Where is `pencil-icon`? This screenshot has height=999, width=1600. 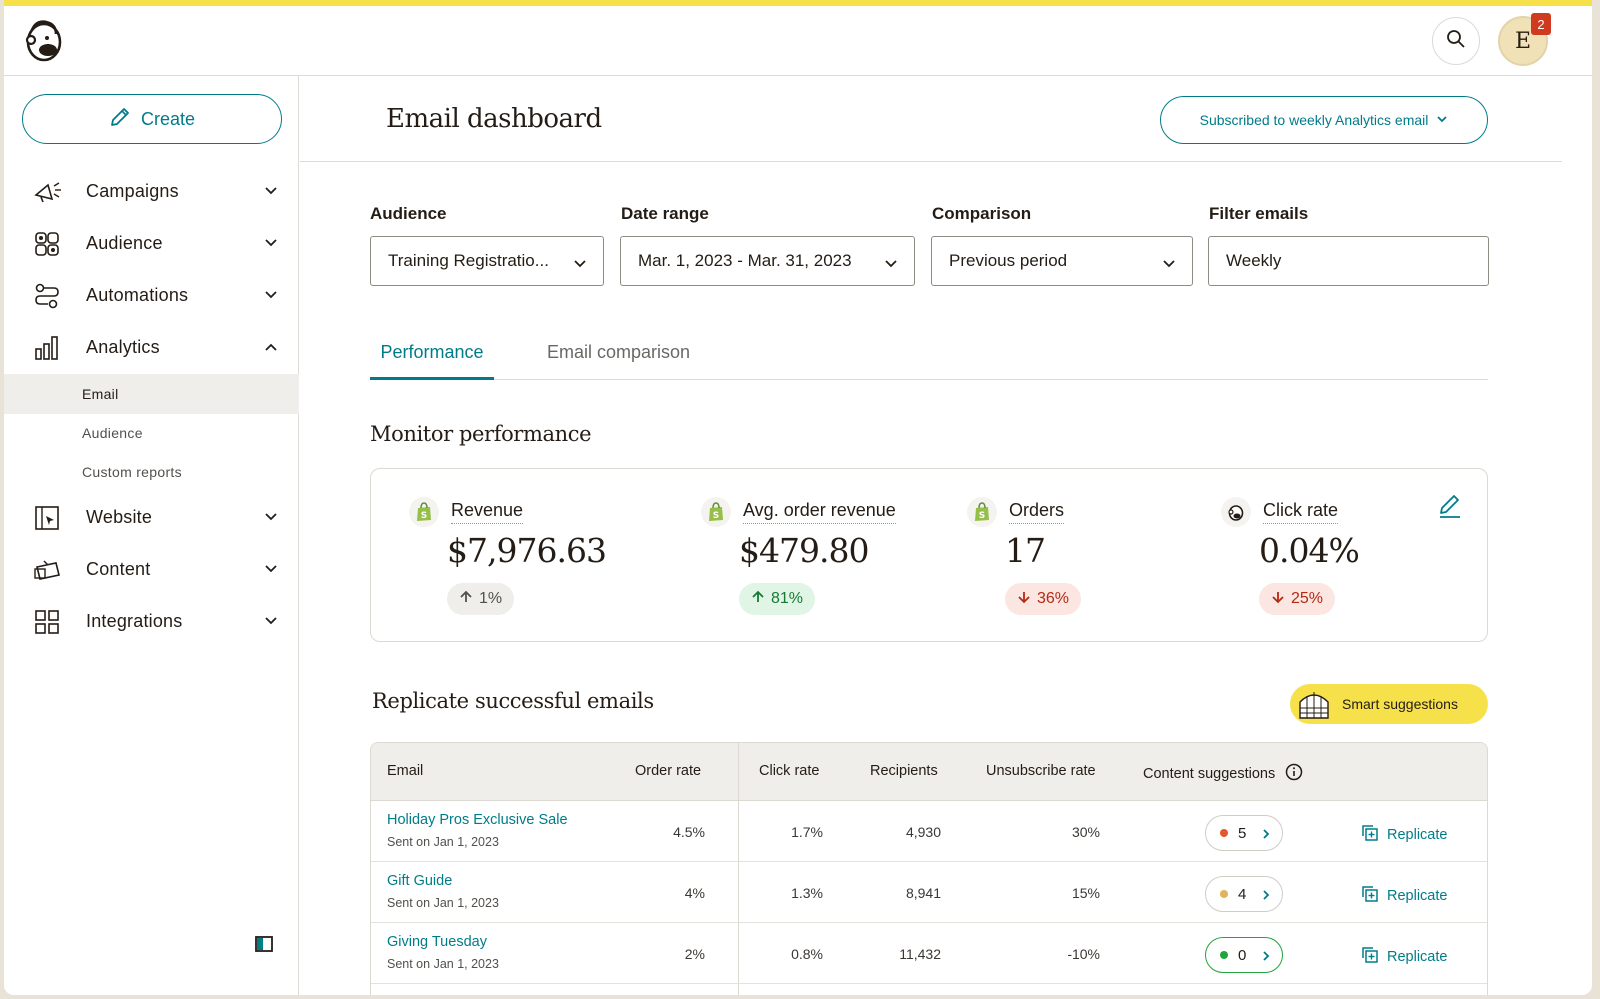
pencil-icon is located at coordinates (120, 119).